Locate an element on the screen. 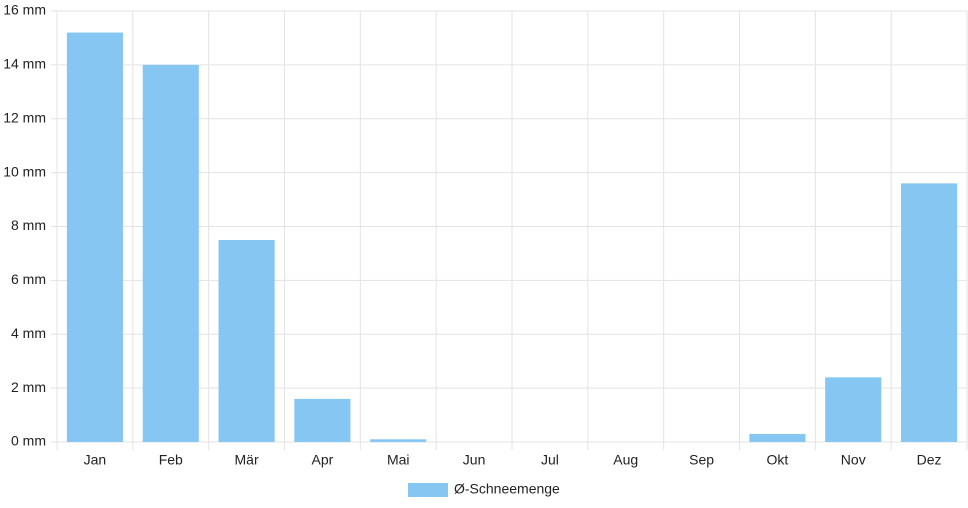  x-tick-label: Sep is located at coordinates (701, 460).